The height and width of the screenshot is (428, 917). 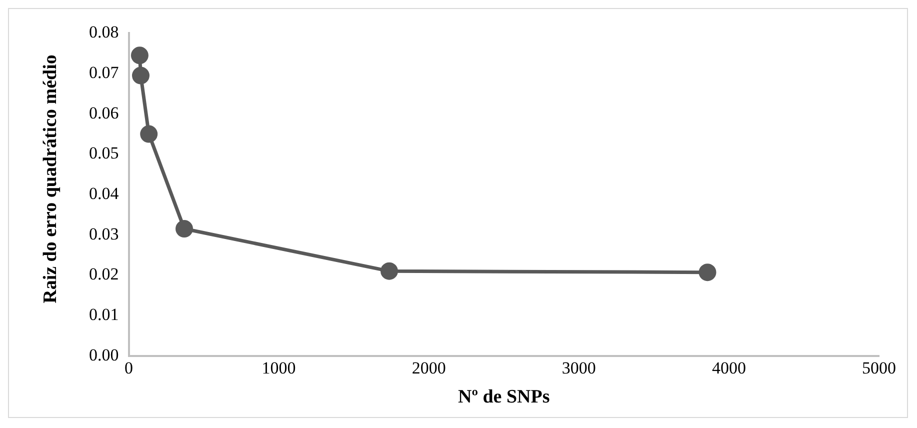 I want to click on x-tick-label: 3000, so click(x=579, y=368).